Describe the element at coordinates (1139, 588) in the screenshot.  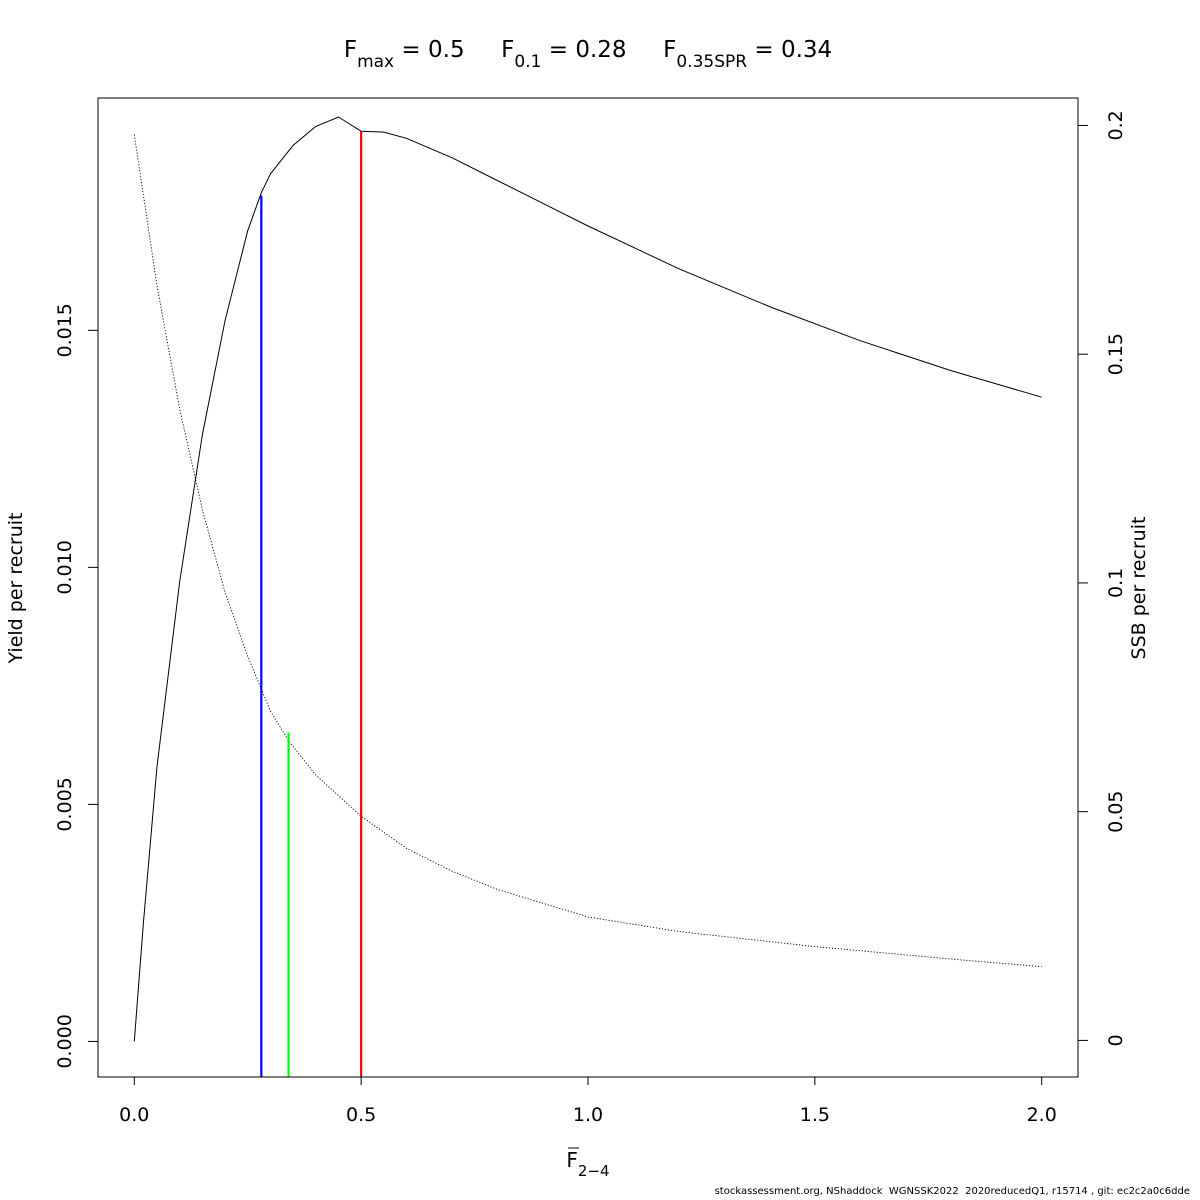
I see `y-axis-right-label: SSB per recruit` at that location.